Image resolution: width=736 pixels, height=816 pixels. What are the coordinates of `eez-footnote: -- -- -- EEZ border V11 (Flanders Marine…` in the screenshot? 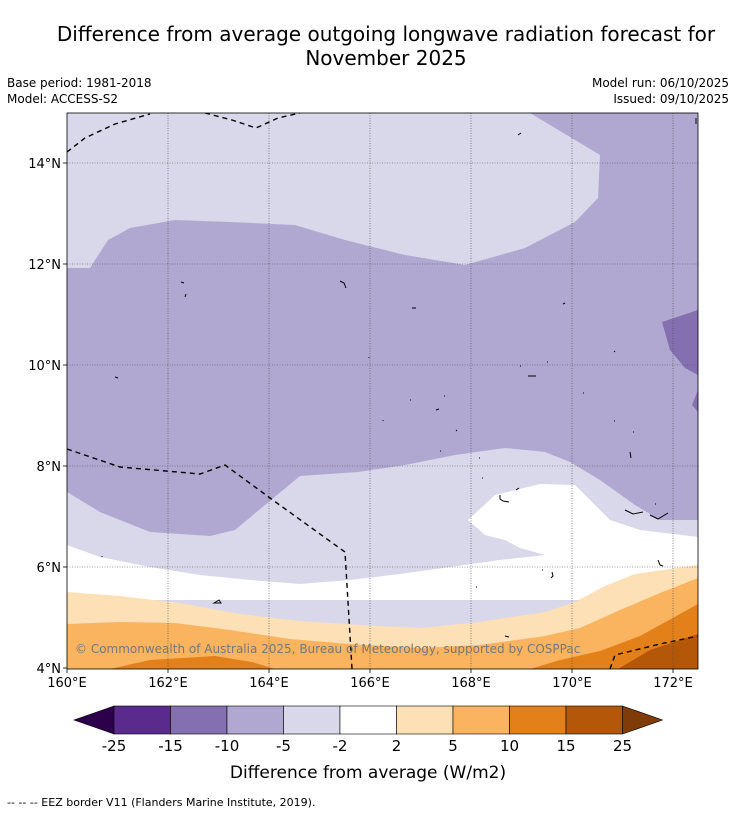 It's located at (161, 802).